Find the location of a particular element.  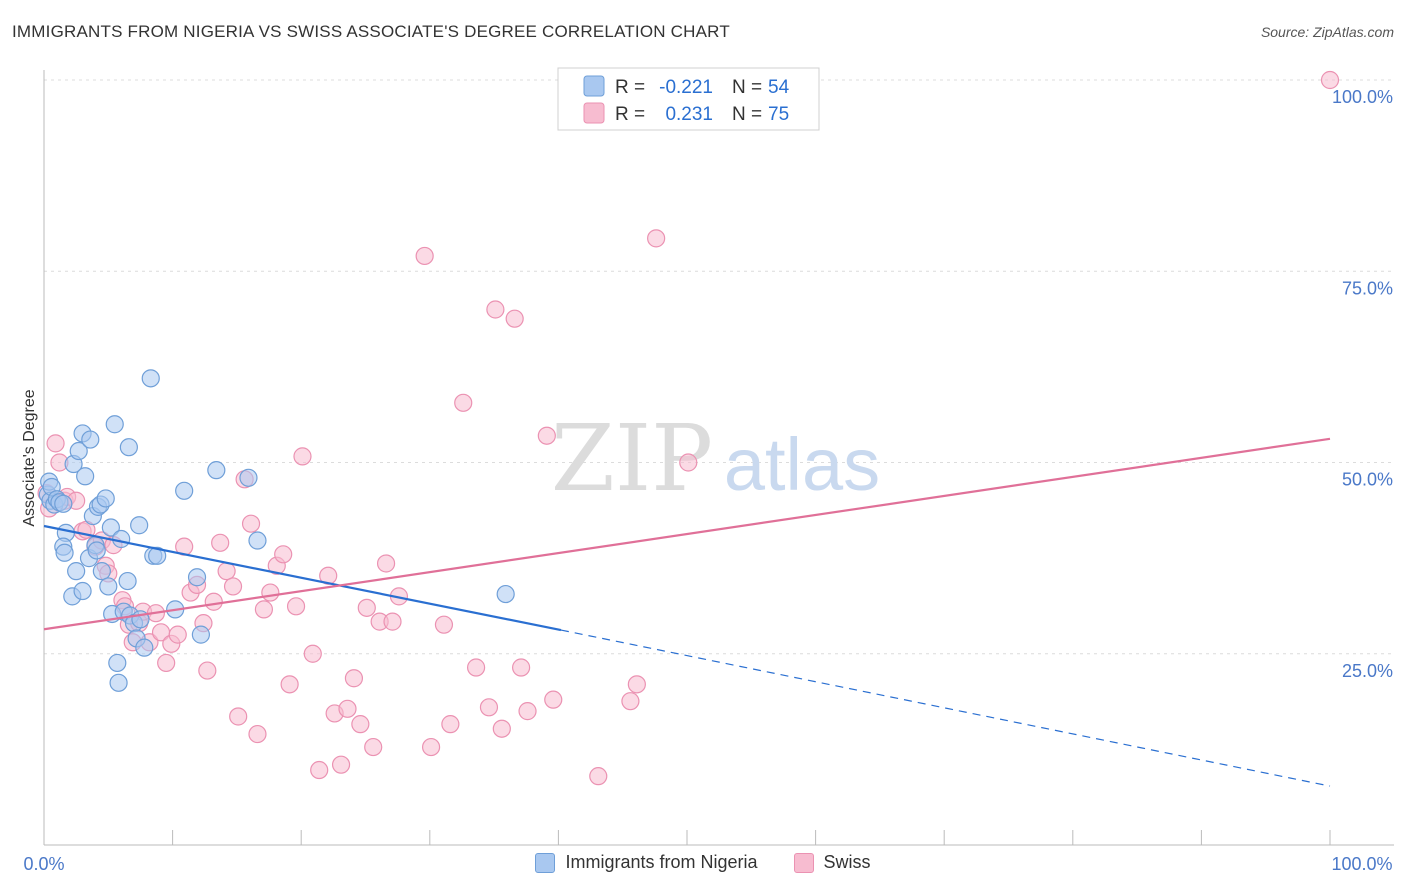

x-axis-ticks is located at coordinates (687, 837).